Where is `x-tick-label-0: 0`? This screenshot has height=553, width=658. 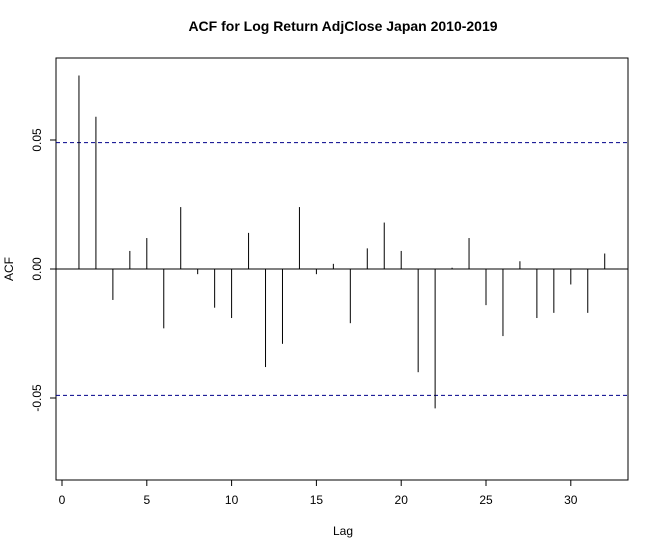 x-tick-label-0: 0 is located at coordinates (62, 500).